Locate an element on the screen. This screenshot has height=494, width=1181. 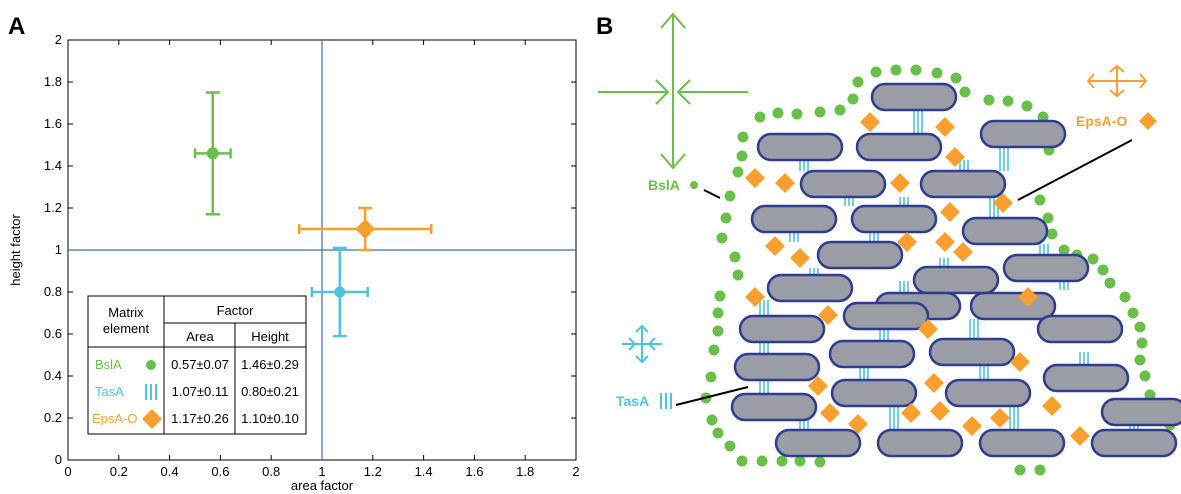
x-tick-label: 1.4 is located at coordinates (424, 471).